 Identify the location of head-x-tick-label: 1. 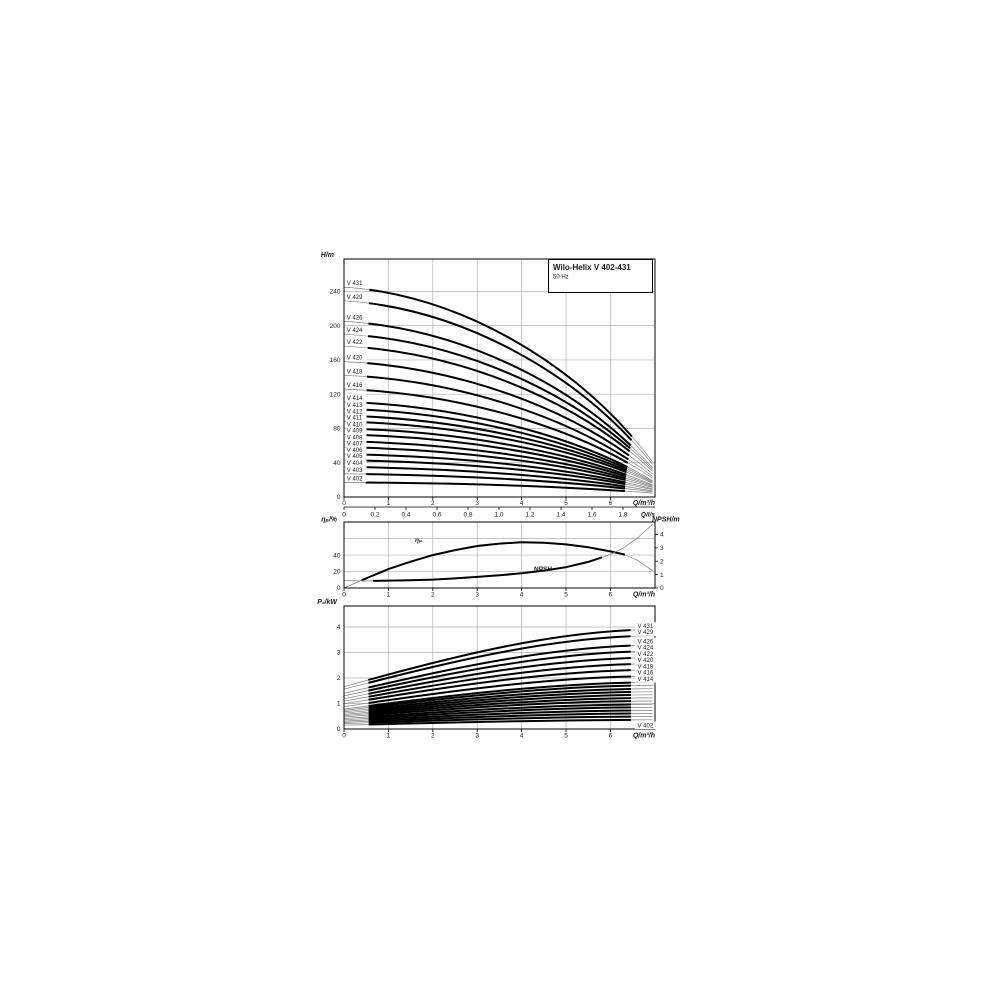
(389, 503).